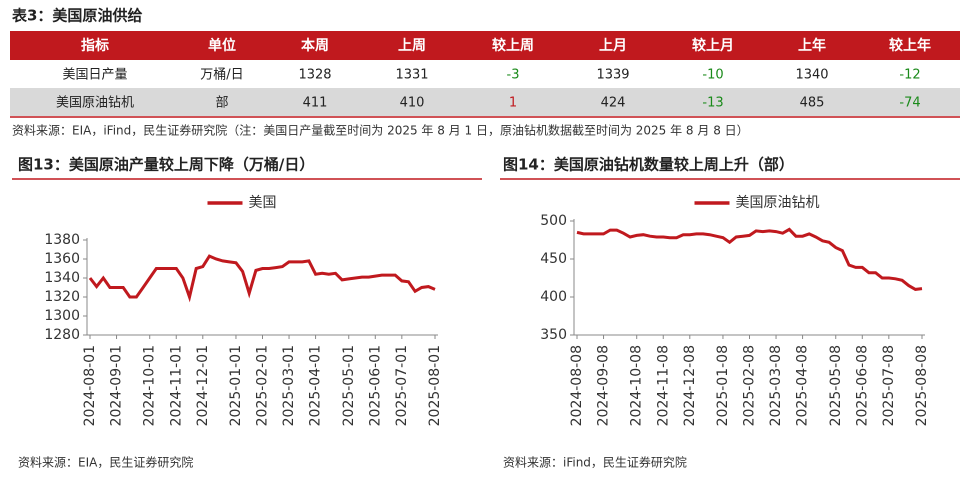 The height and width of the screenshot is (480, 967). Describe the element at coordinates (553, 221) in the screenshot. I see `y-tick-label: 500` at that location.